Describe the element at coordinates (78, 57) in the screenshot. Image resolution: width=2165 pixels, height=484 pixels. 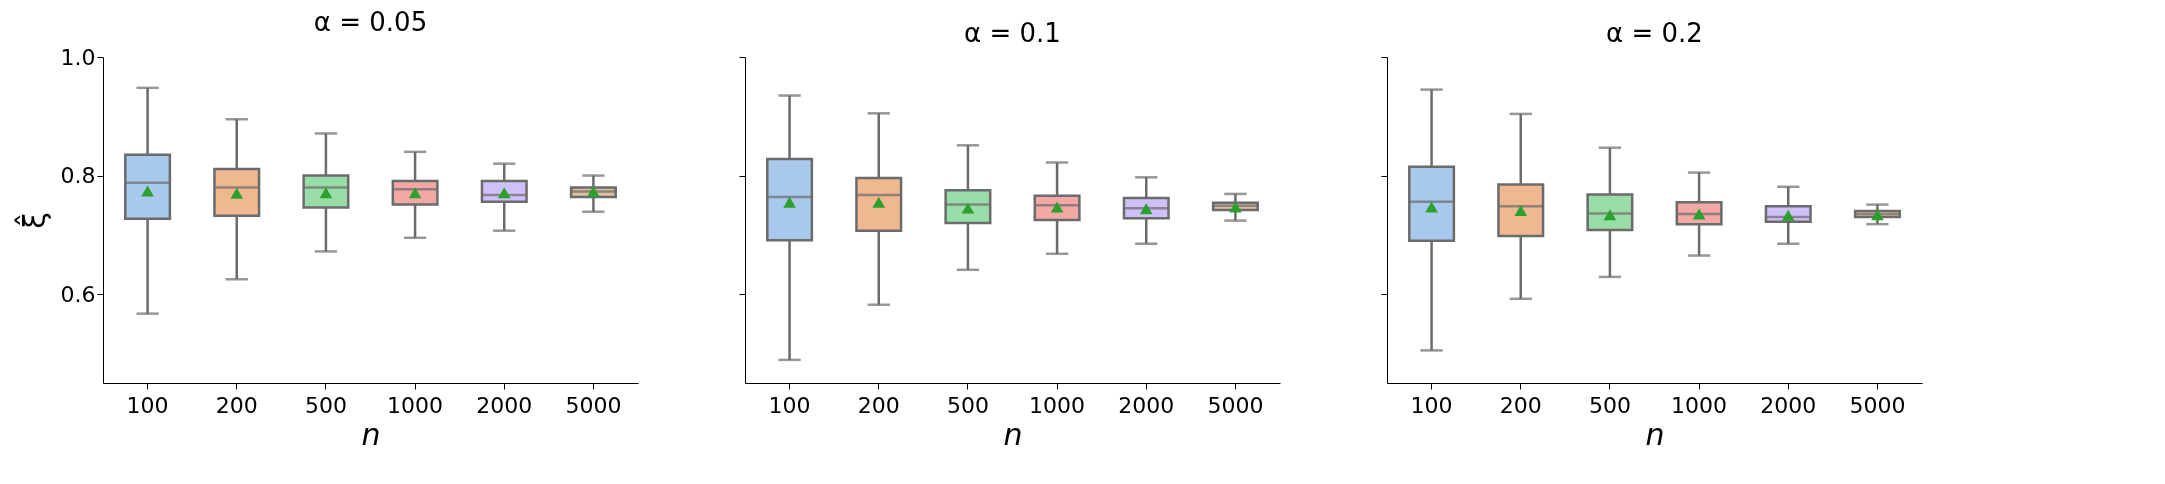
I see `y-tick-label: 1.0` at that location.